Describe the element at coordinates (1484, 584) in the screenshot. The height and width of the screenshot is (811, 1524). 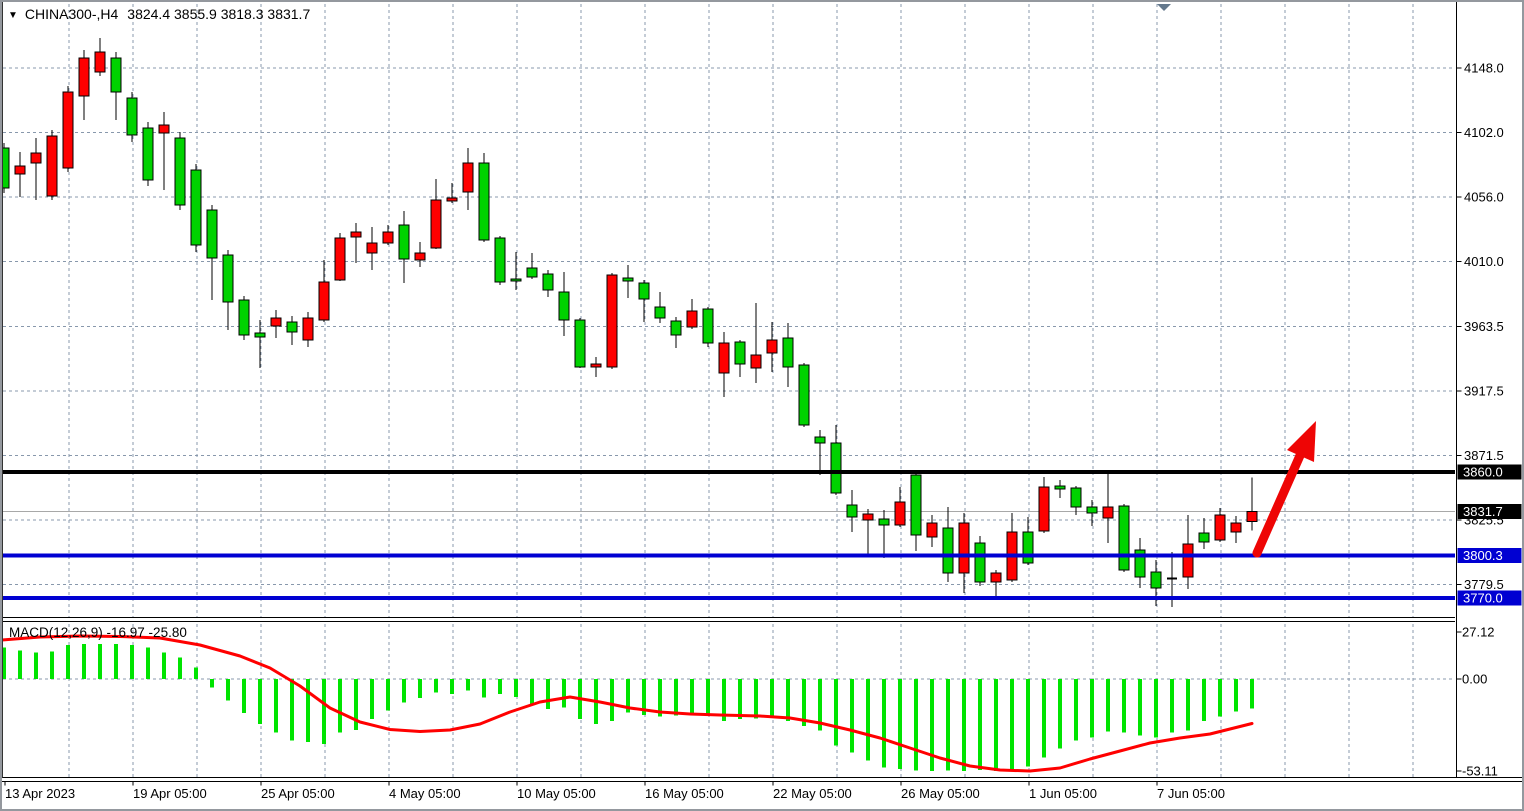
I see `price-tick-label: 3779.5` at that location.